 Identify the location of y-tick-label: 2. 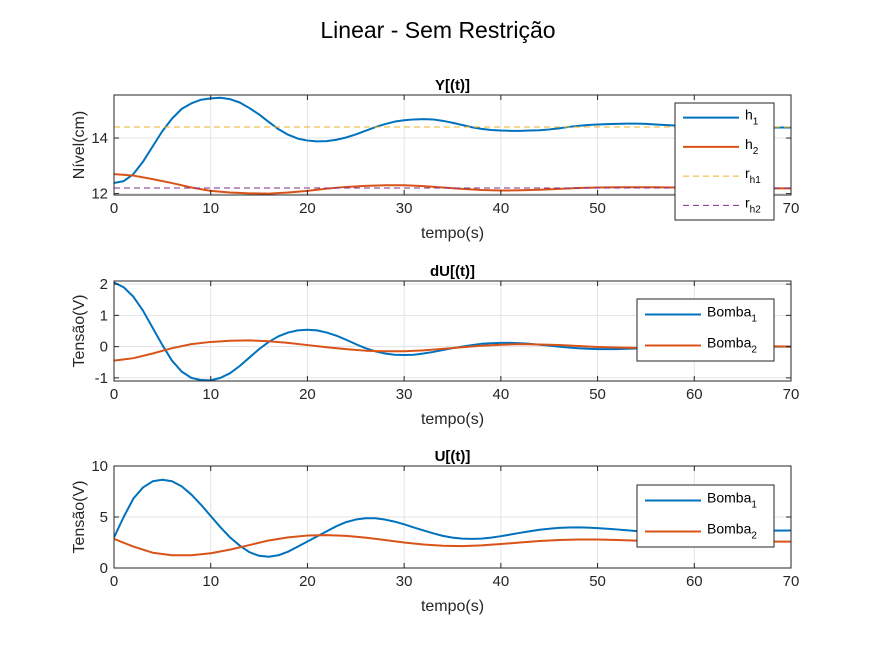
(104, 284).